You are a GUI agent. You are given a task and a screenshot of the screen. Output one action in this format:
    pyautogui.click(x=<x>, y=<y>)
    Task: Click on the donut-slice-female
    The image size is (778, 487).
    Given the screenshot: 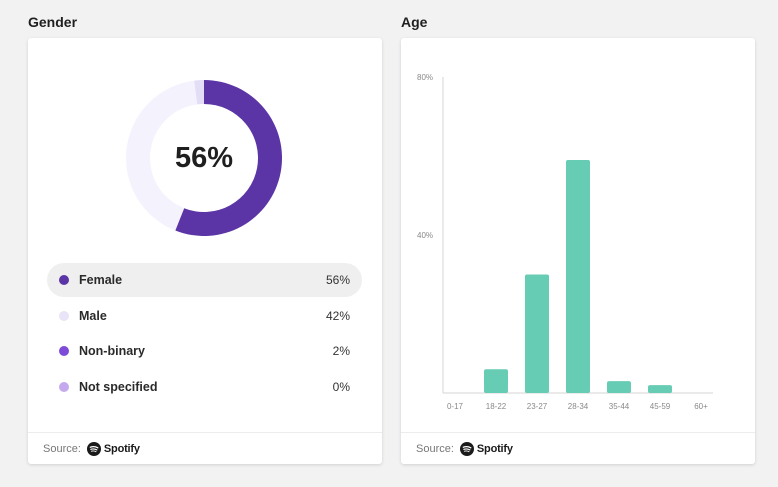 What is the action you would take?
    pyautogui.click(x=228, y=158)
    